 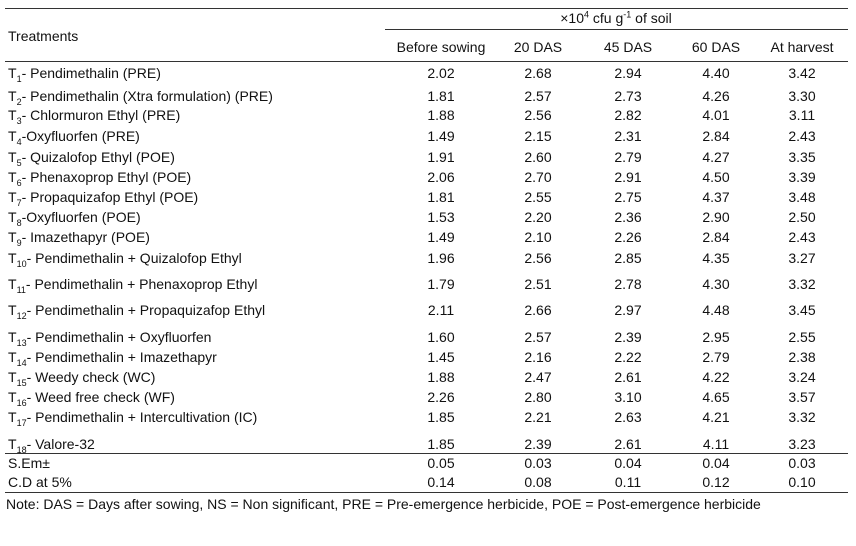 What do you see at coordinates (538, 217) in the screenshot?
I see `cell-value: 2.20` at bounding box center [538, 217].